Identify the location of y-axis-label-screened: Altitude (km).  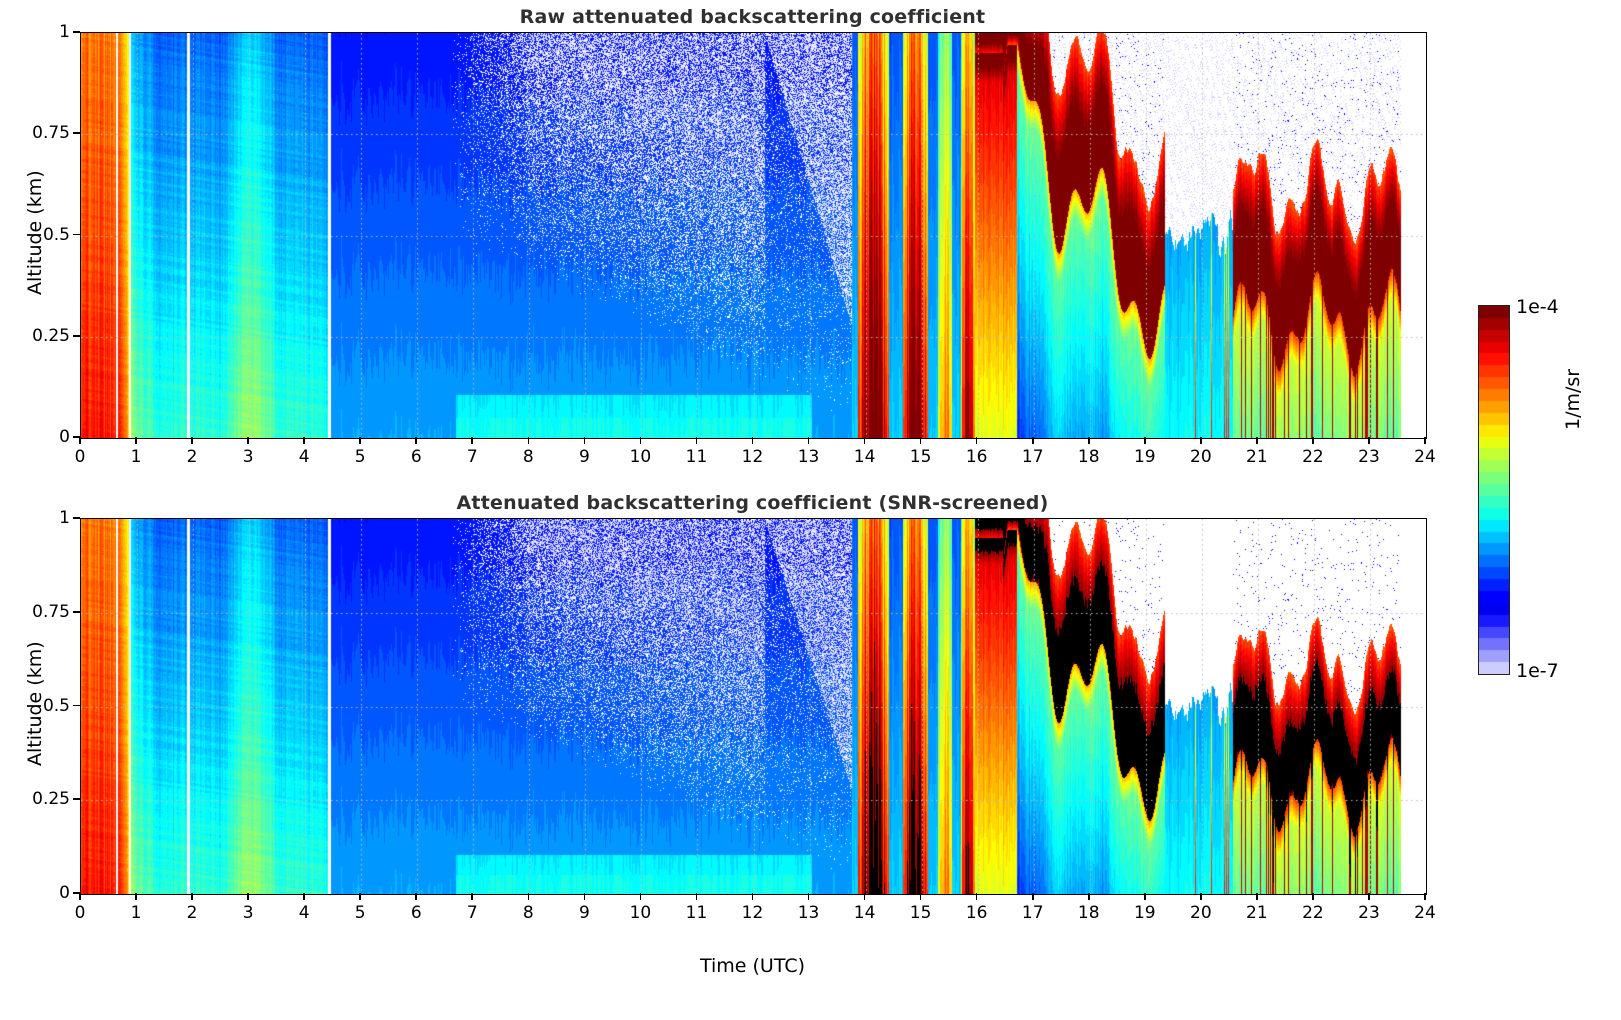
(35, 703).